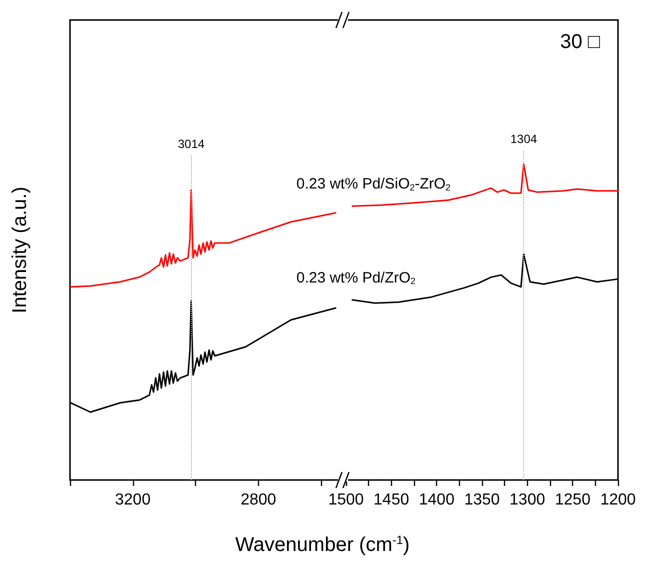 This screenshot has height=565, width=645. I want to click on x-tick-label: 1450, so click(392, 500).